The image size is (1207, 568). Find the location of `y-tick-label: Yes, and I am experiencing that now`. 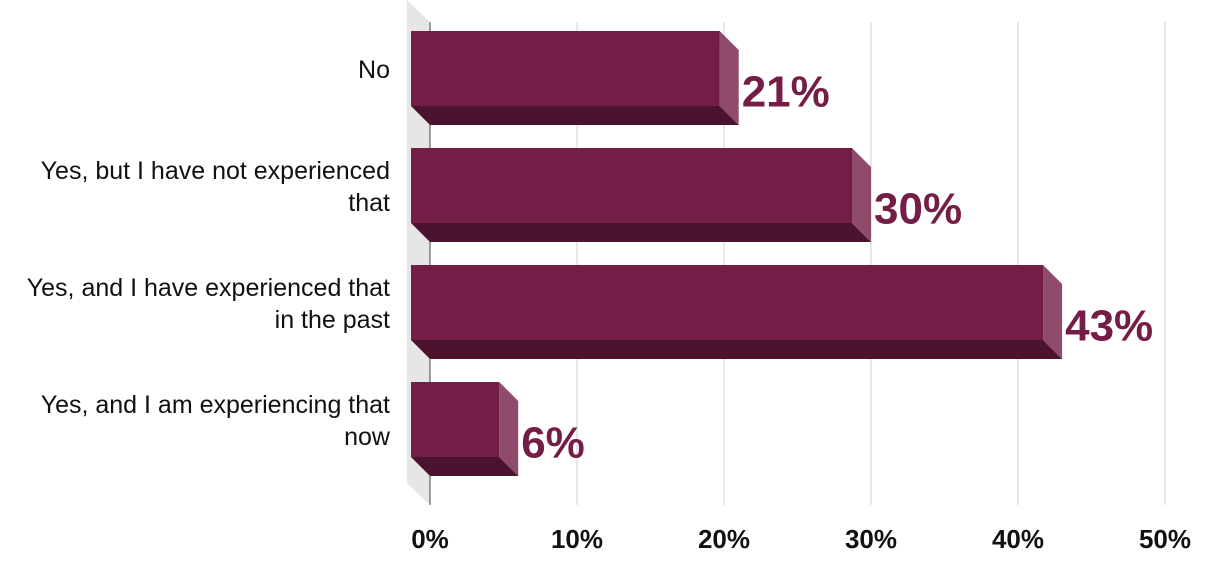

y-tick-label: Yes, and I am experiencing that now is located at coordinates (215, 421).